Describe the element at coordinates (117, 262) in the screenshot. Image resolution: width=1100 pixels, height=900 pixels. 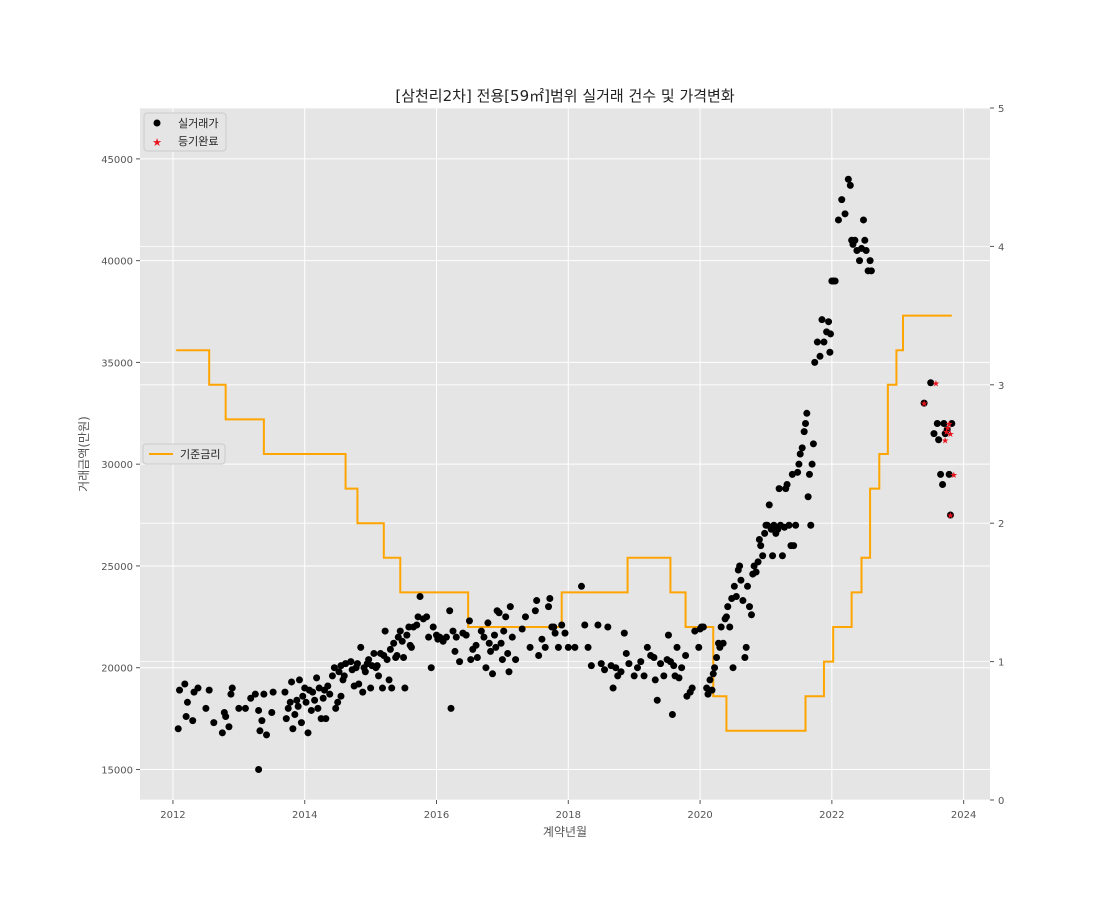
I see `y-tick-label: 40000` at that location.